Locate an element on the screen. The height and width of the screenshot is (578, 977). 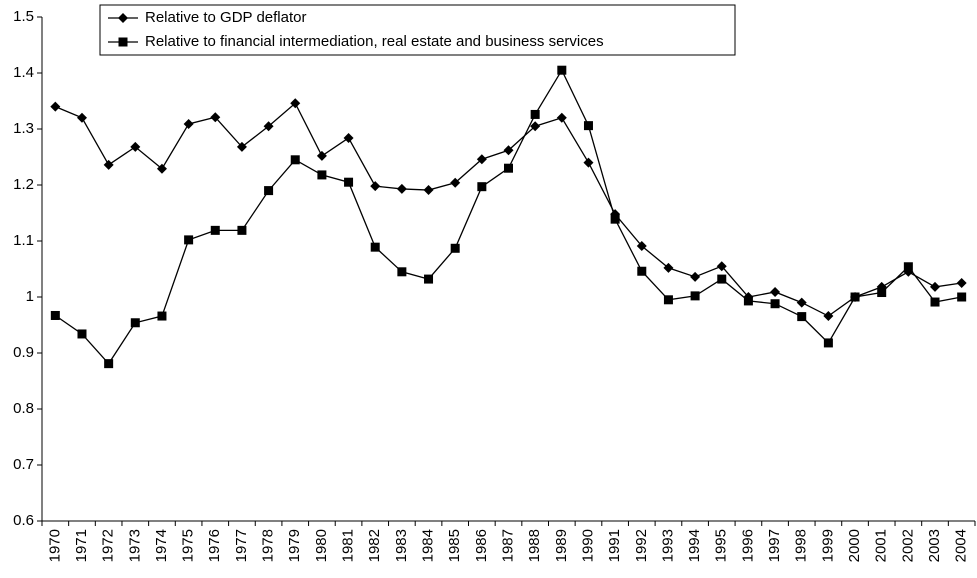
y-tick-label: 0.8 is located at coordinates (23, 408).